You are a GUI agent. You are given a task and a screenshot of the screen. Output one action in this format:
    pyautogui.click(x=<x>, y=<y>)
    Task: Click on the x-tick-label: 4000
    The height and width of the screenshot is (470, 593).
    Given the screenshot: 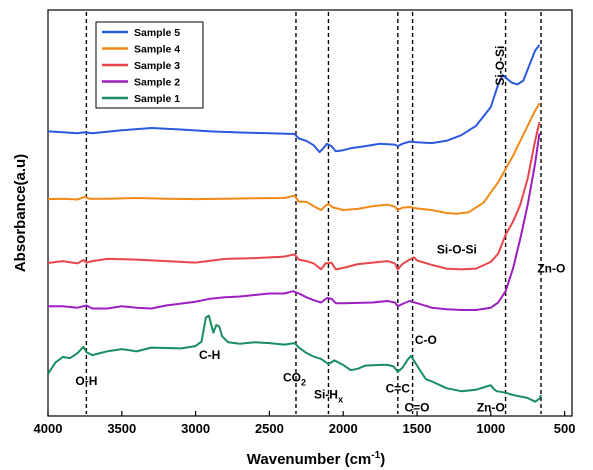 What is the action you would take?
    pyautogui.click(x=48, y=428)
    